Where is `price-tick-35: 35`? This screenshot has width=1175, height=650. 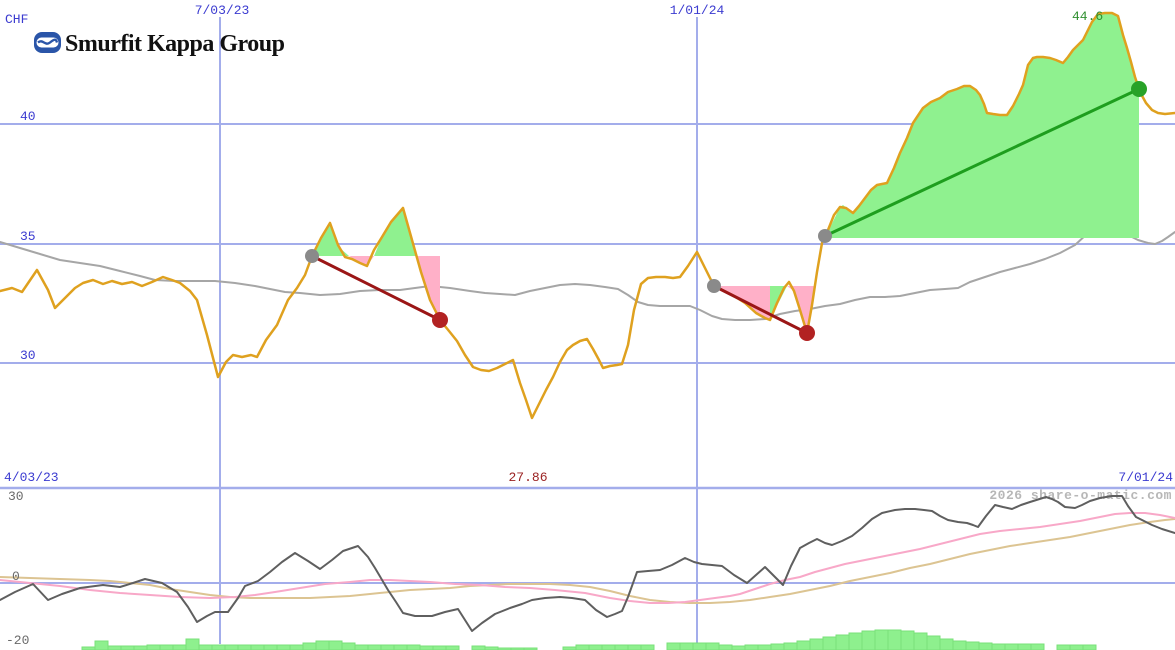
price-tick-35: 35 is located at coordinates (28, 236).